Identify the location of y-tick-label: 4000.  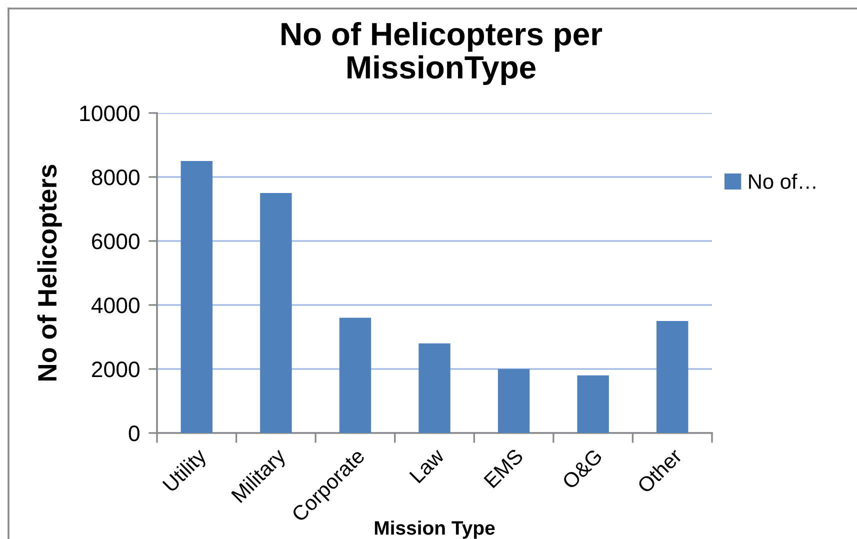
(115, 306).